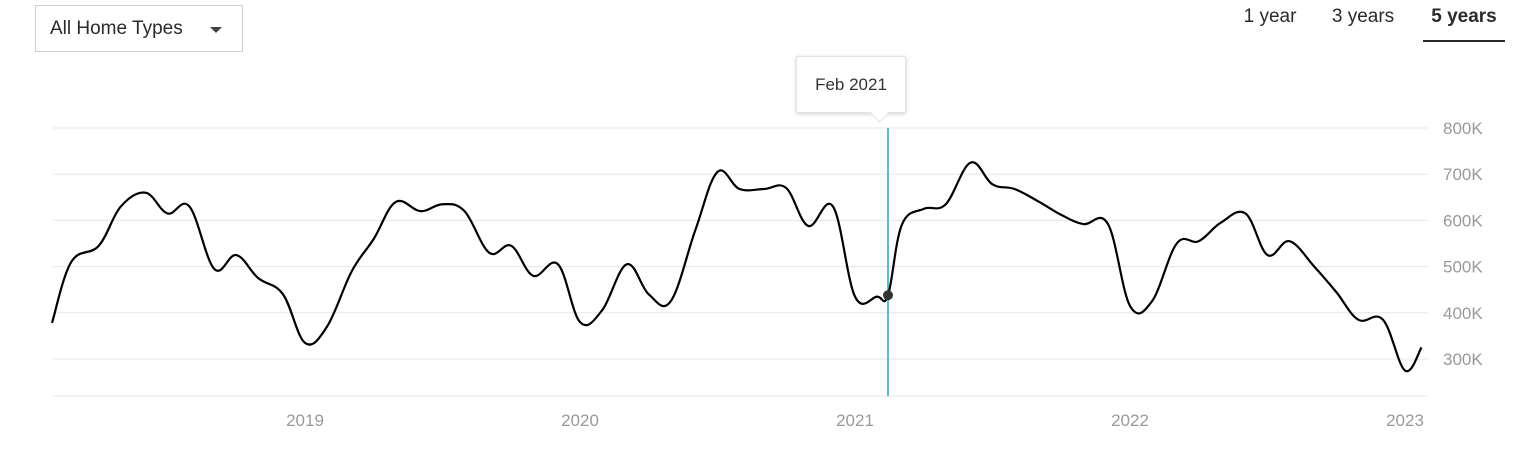  I want to click on x-tick-label: 2020, so click(580, 420).